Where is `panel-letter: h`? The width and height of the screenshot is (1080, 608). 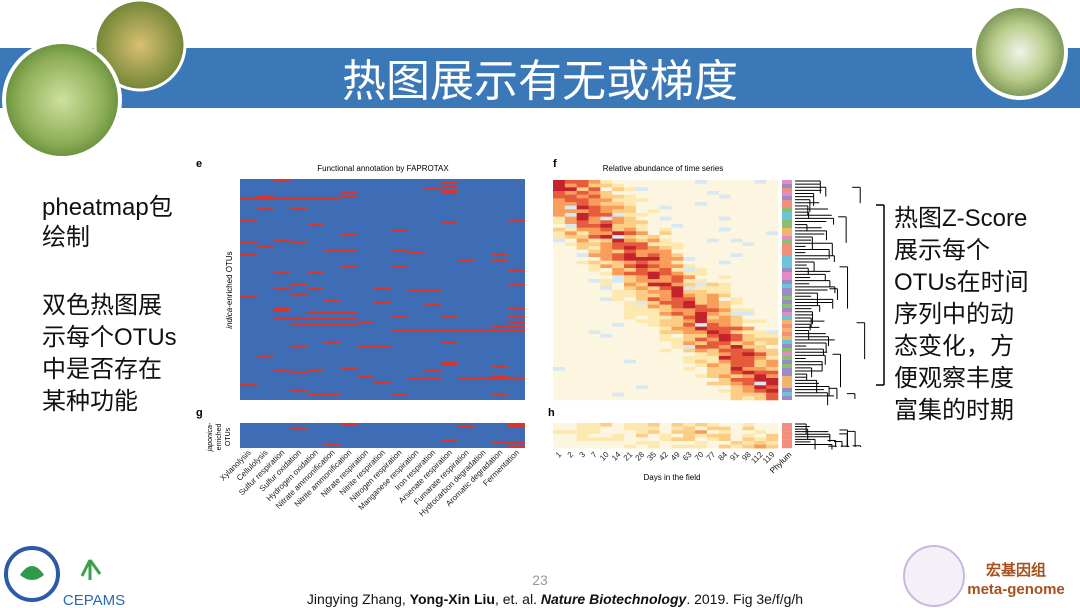 panel-letter: h is located at coordinates (551, 413).